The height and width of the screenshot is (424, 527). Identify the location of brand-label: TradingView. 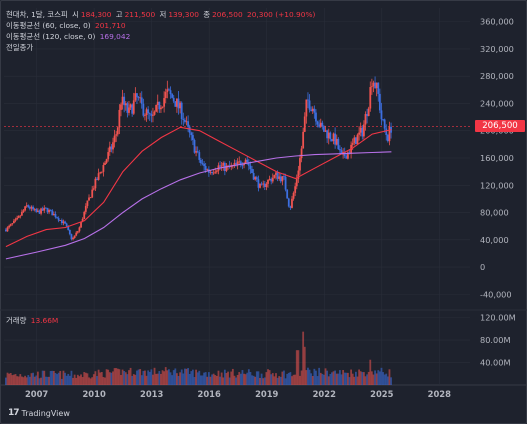
(45, 413).